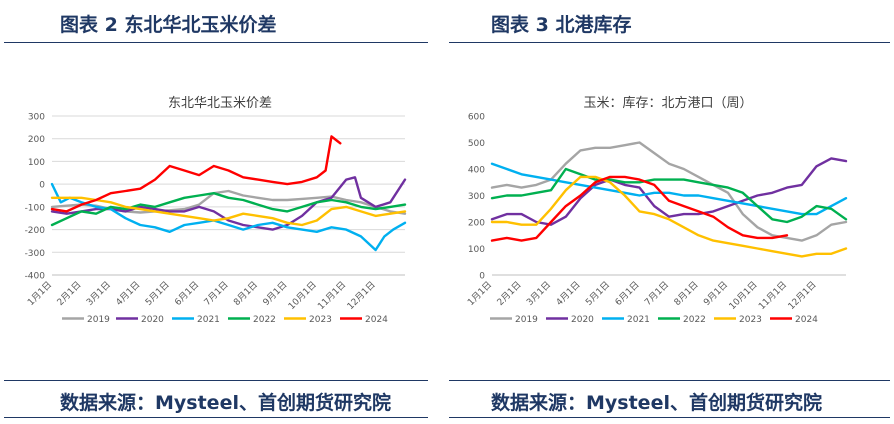 The image size is (894, 424). I want to click on right-source-note: 数据来源：Mysteel、首创期货研究院, so click(656, 403).